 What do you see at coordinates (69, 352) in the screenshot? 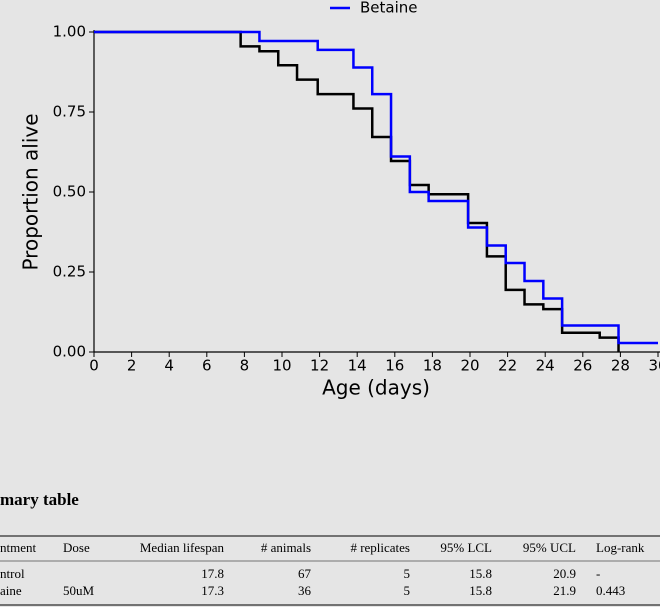
I see `y-tick-label: 0.00` at bounding box center [69, 352].